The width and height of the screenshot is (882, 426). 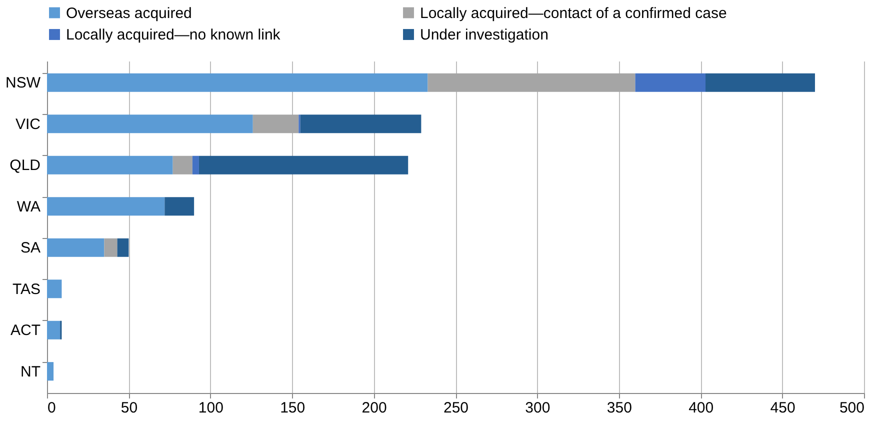 What do you see at coordinates (701, 408) in the screenshot?
I see `x-tick-label: 400` at bounding box center [701, 408].